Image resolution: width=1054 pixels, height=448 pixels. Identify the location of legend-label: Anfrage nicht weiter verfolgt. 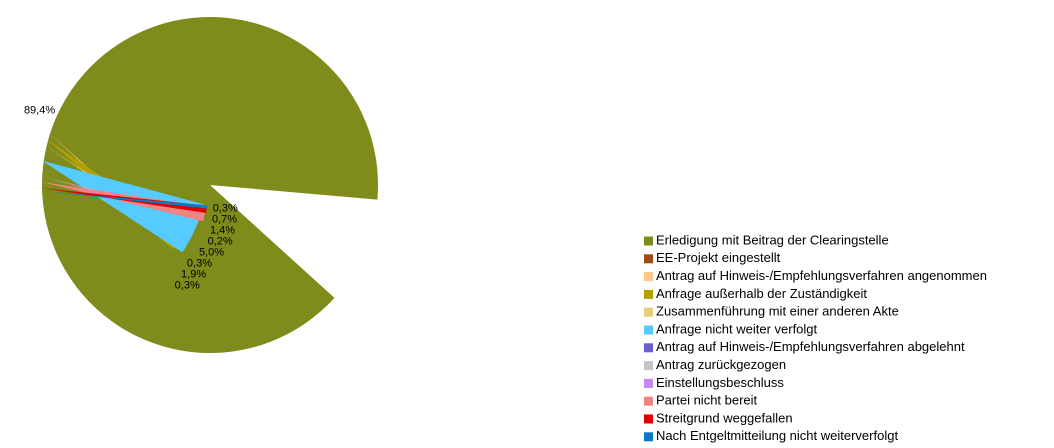
(737, 328).